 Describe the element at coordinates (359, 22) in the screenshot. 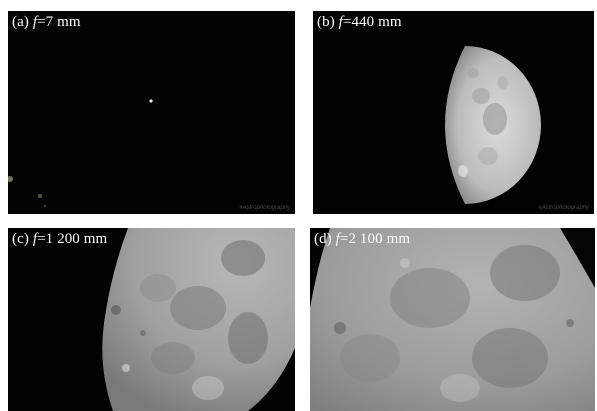

I see `panel-b-caption: (b) f=440 mm` at that location.